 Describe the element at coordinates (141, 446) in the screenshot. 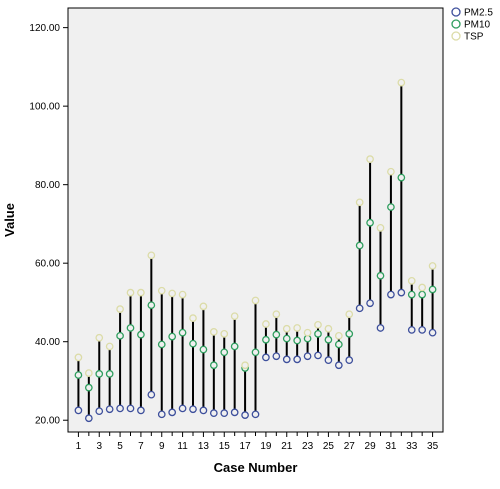

I see `x-tick-label: 7` at that location.